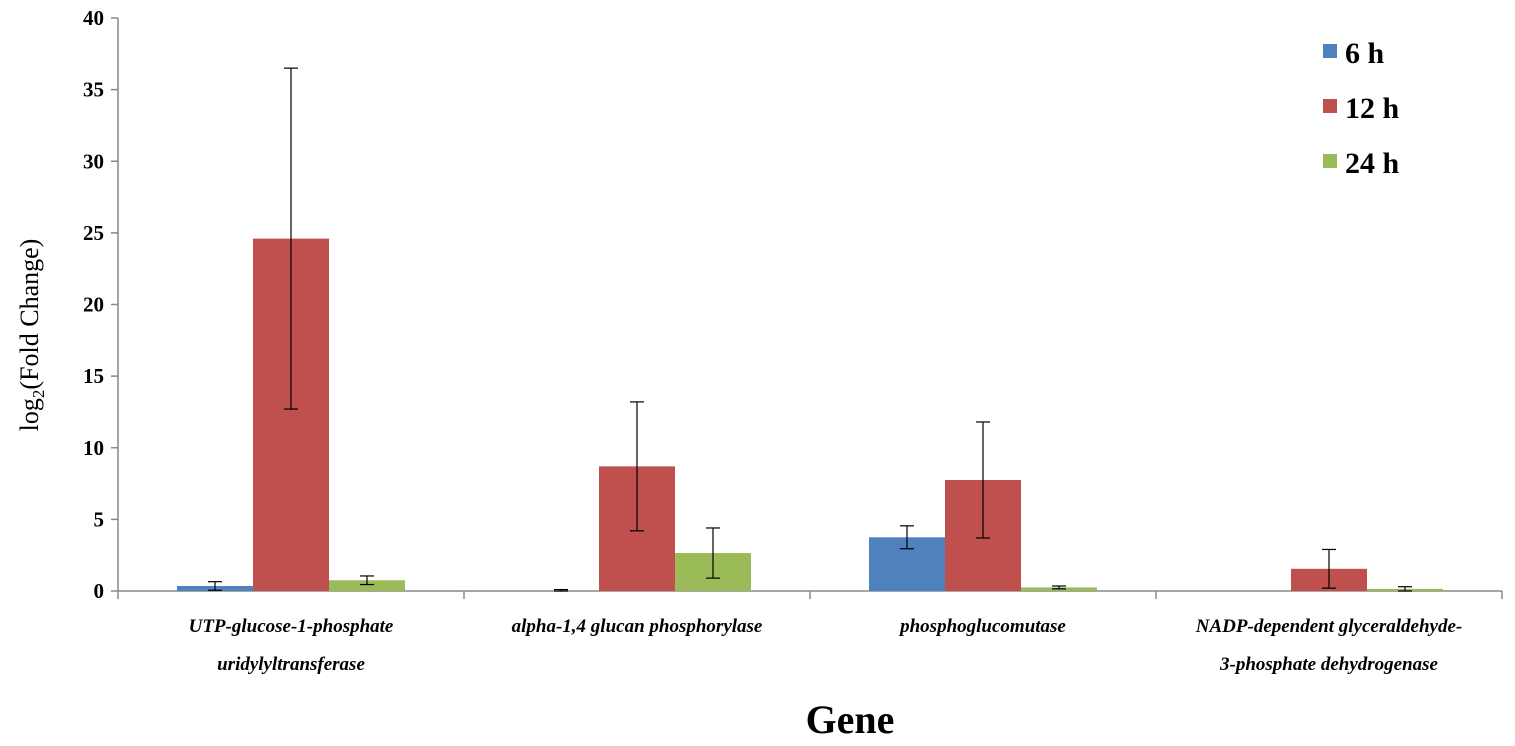 The width and height of the screenshot is (1515, 746). I want to click on y-axis: 0 5 10 15 20 25 30 35 40, so click(101, 304).